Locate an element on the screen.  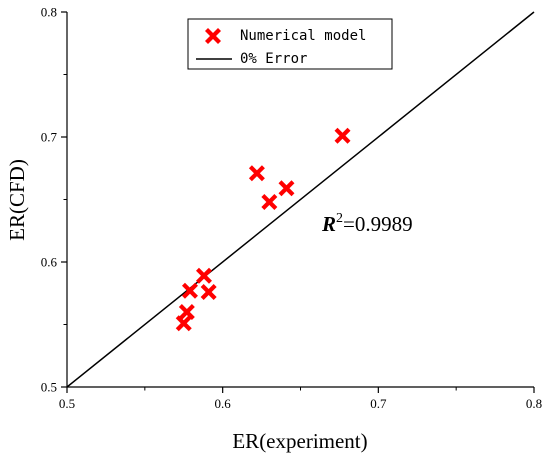
y-tick-label: 0.8 is located at coordinates (49, 12).